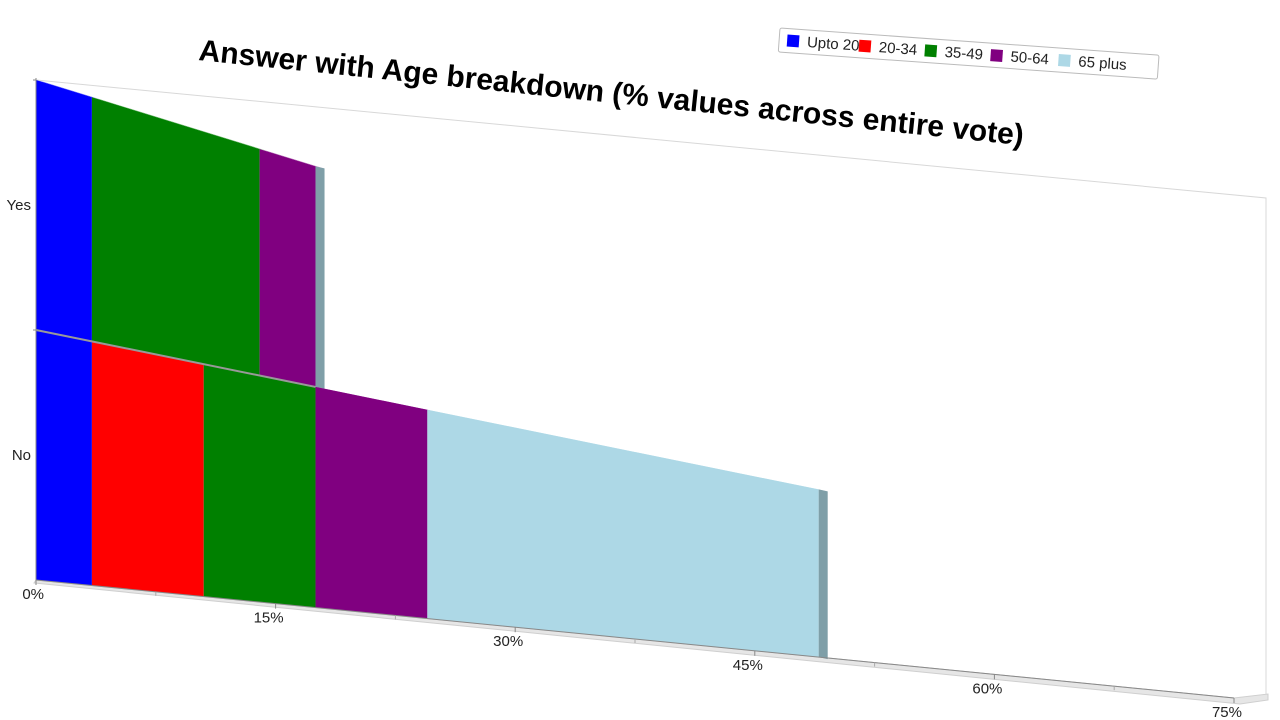 This screenshot has width=1280, height=720. I want to click on category-separator, so click(175, 358).